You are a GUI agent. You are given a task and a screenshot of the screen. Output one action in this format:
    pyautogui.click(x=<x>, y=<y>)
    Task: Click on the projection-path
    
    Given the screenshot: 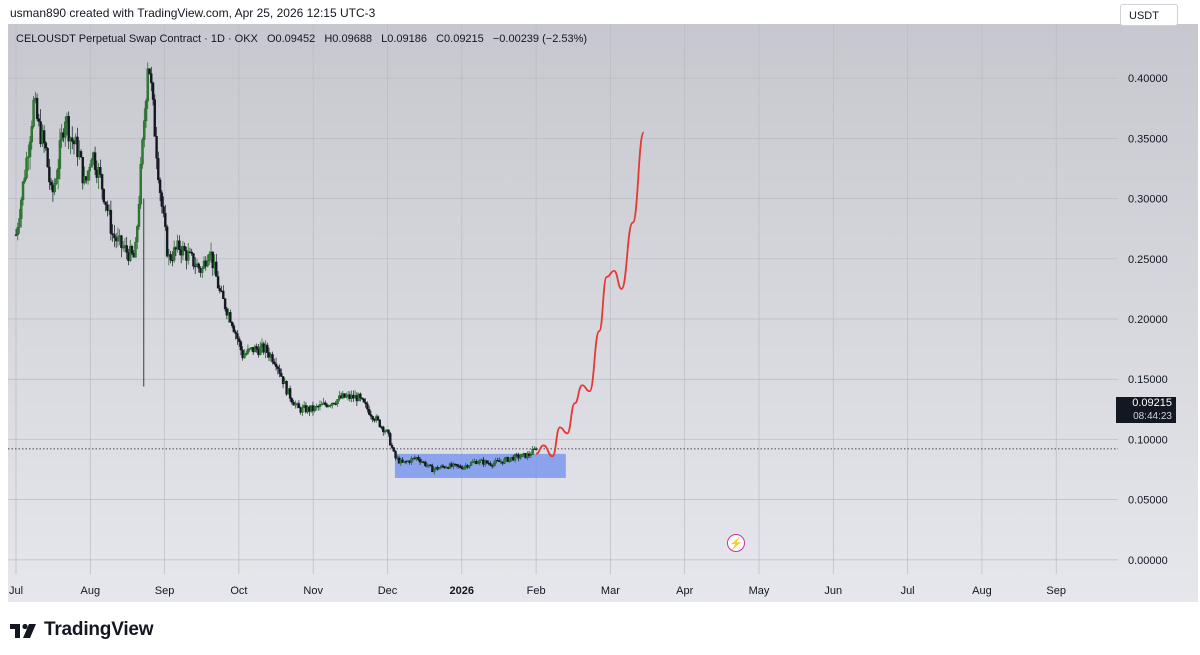 What is the action you would take?
    pyautogui.click(x=590, y=294)
    